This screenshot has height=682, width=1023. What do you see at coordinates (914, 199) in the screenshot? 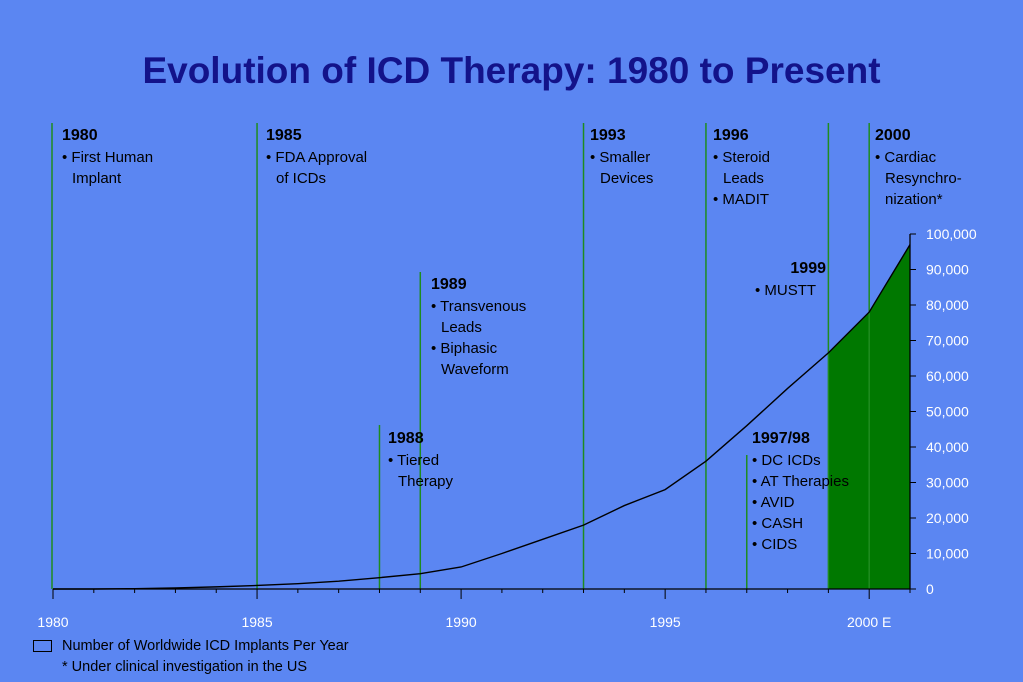
I see `milestone-text: nization*` at bounding box center [914, 199].